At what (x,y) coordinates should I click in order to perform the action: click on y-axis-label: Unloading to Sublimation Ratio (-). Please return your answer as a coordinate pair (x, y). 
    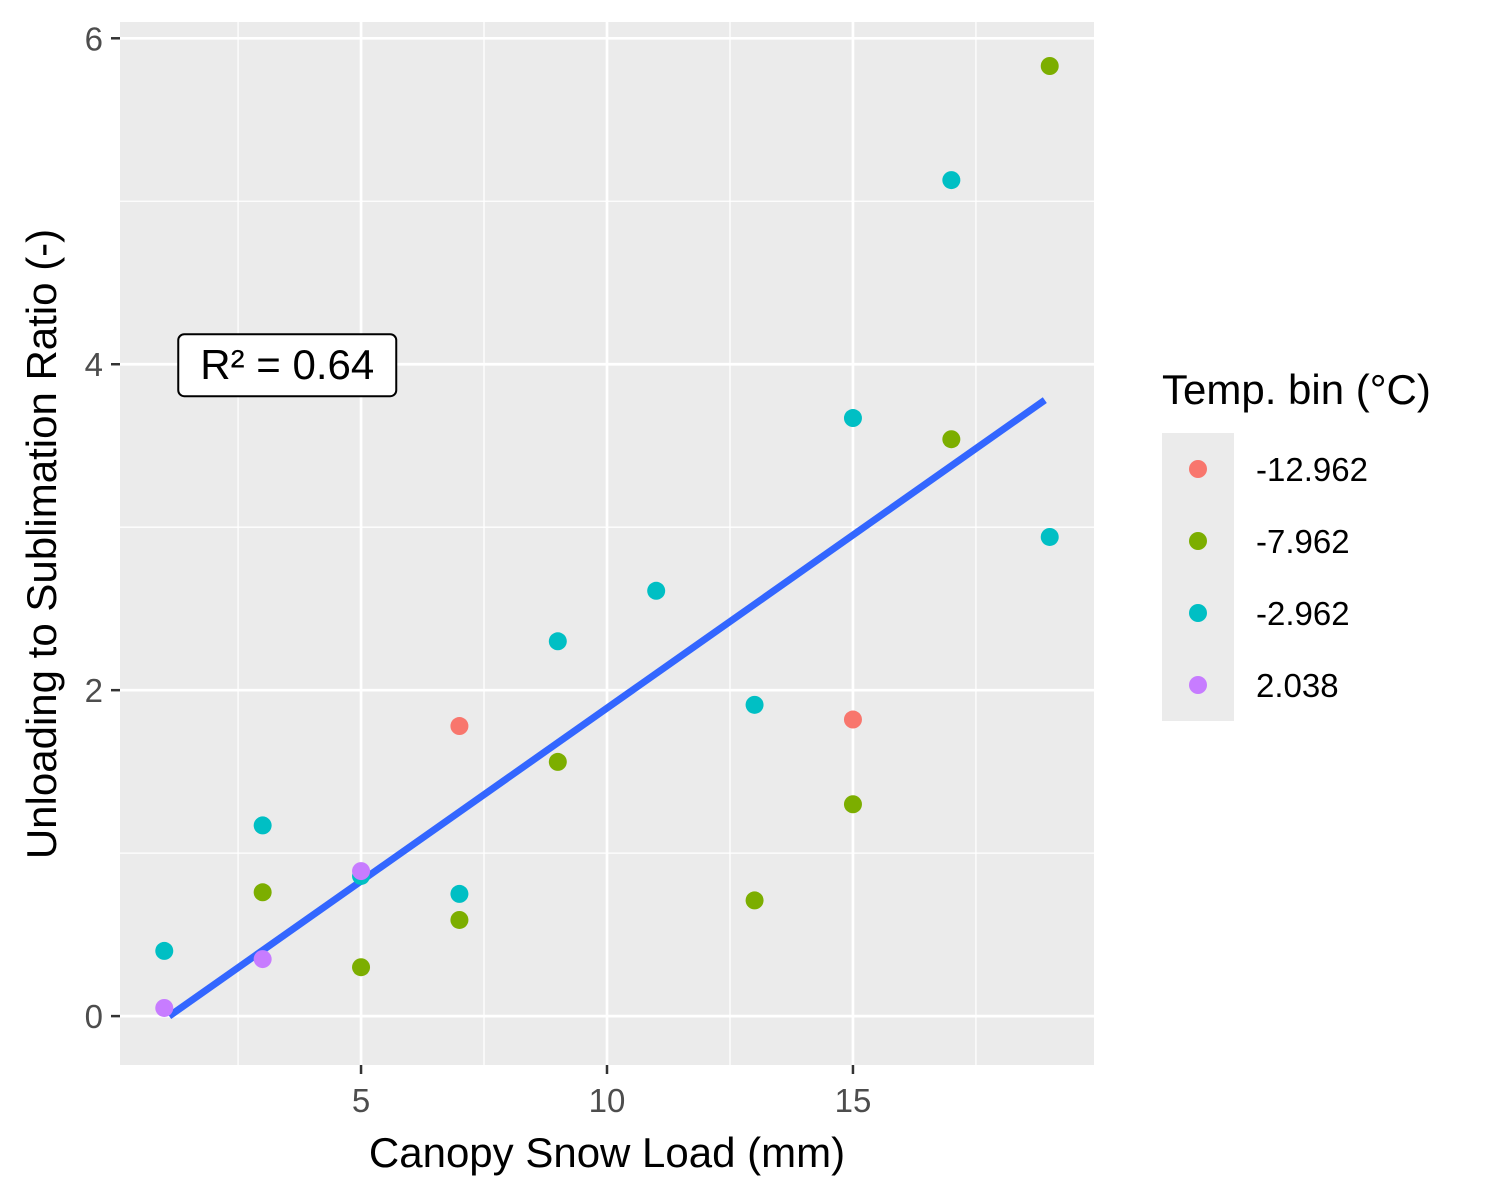
    Looking at the image, I should click on (41, 544).